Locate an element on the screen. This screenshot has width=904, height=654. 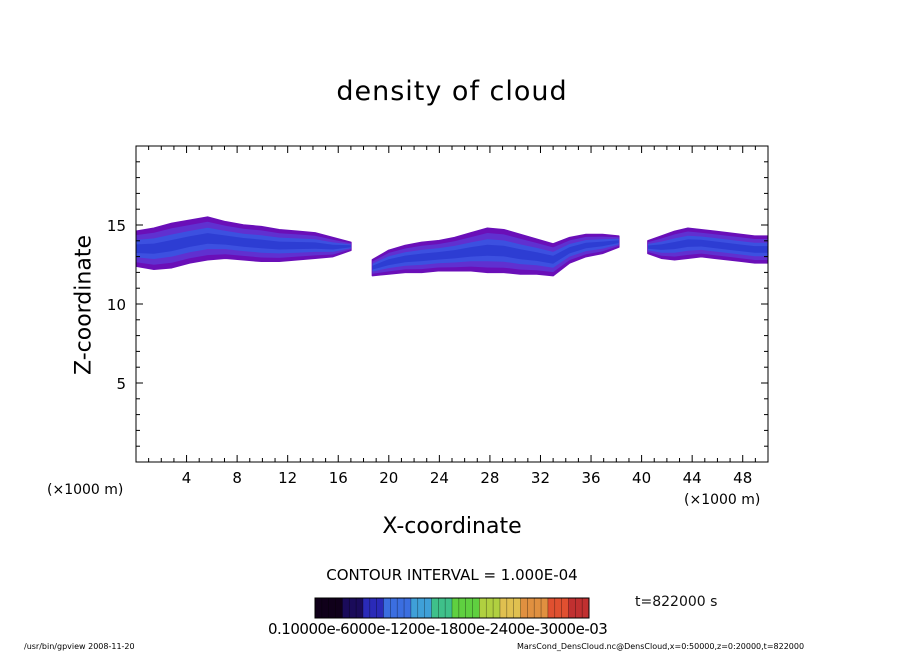
x-tick-label: 20 is located at coordinates (388, 478).